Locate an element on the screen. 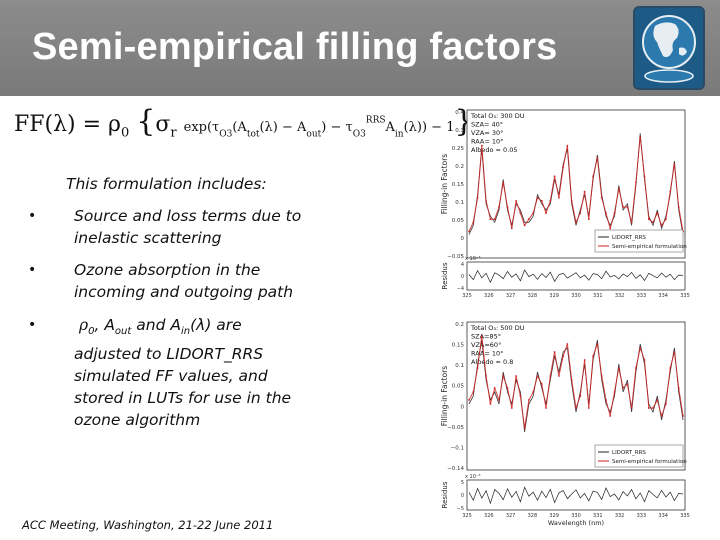 The width and height of the screenshot is (720, 540). rho-symbol: ρ is located at coordinates (83, 325).